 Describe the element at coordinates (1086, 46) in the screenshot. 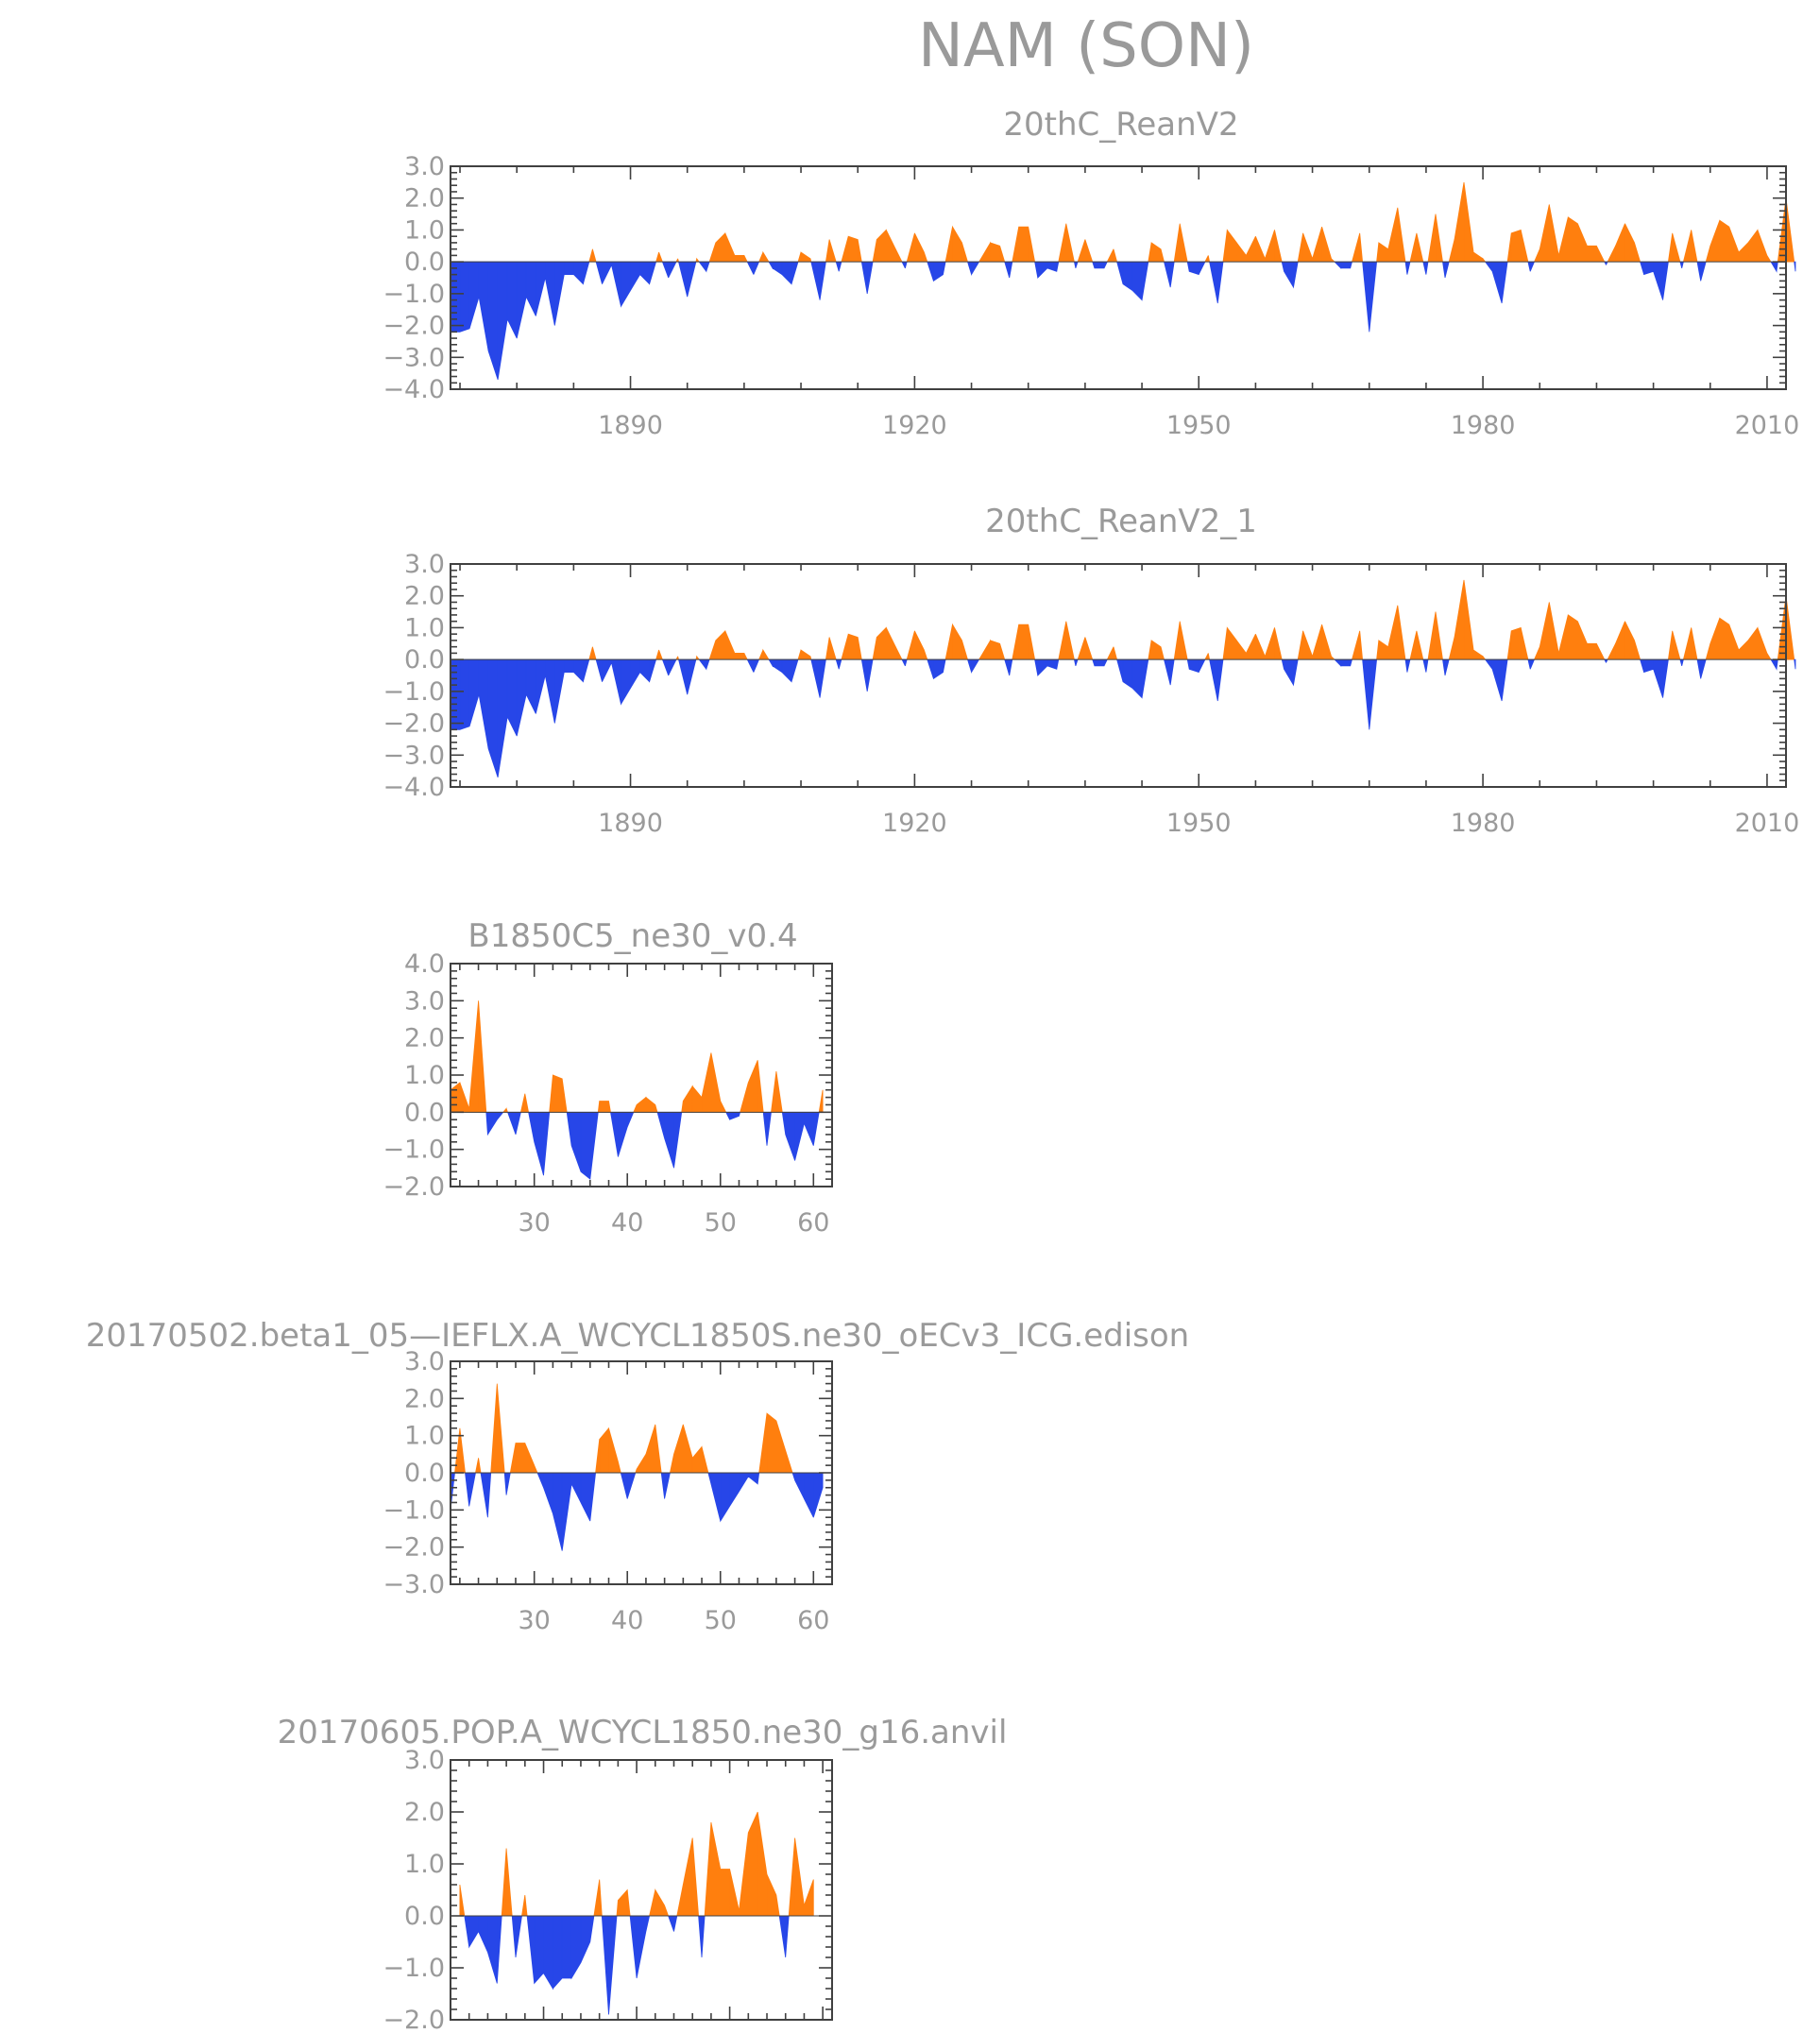

I see `figure-title: NAM (SON)` at that location.